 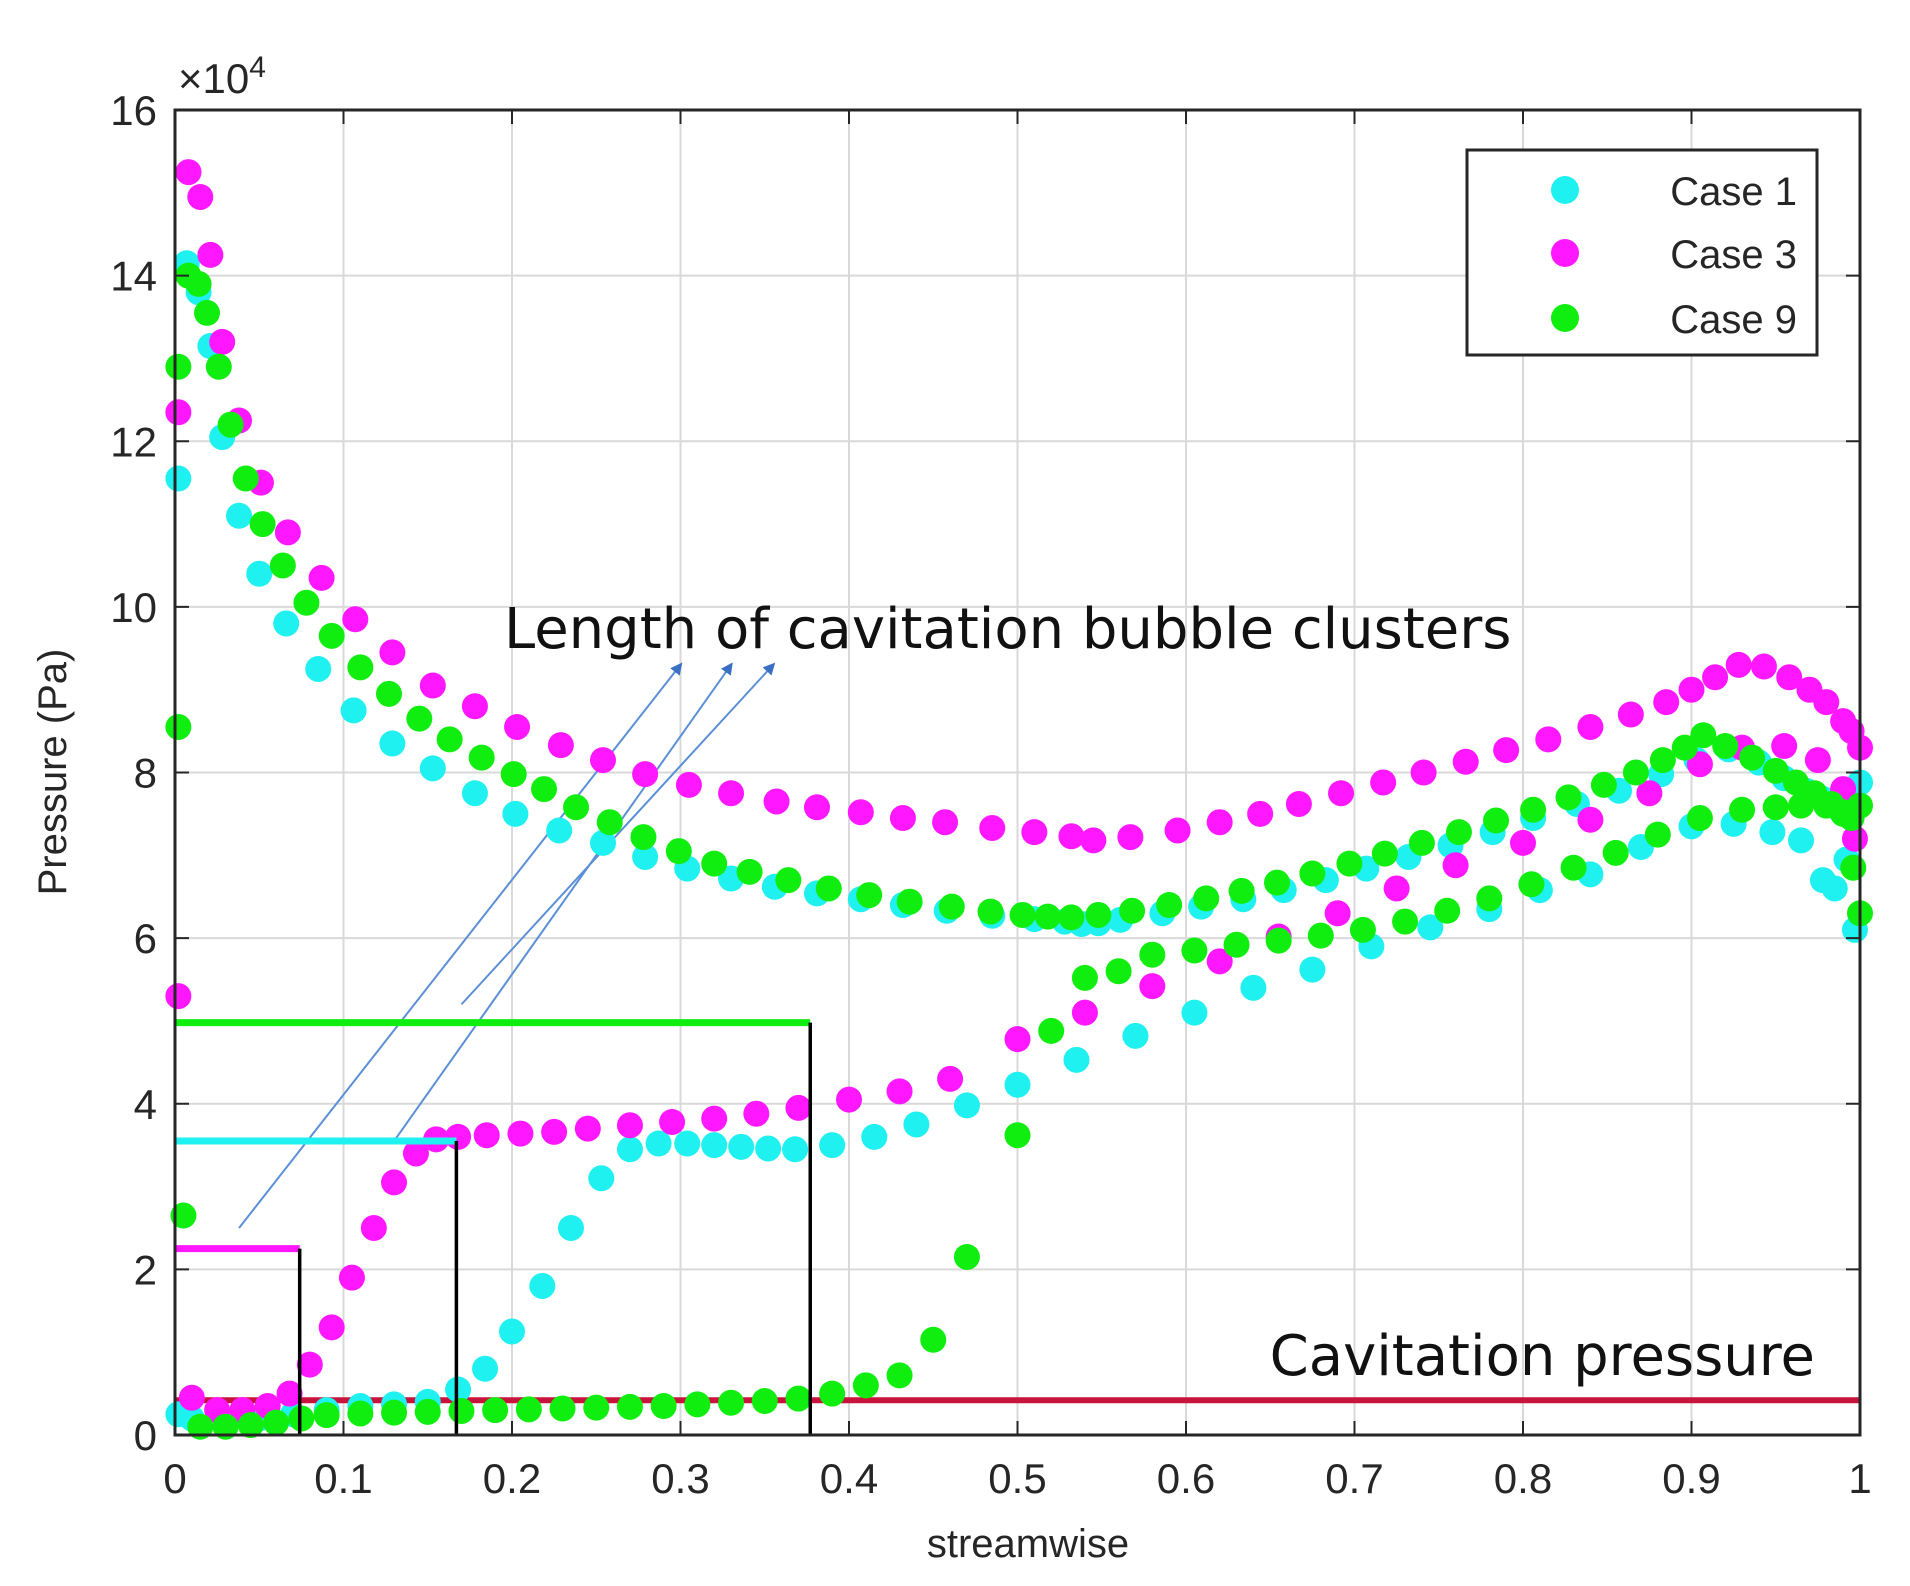 What do you see at coordinates (174, 1478) in the screenshot?
I see `x-tick-label: 0` at bounding box center [174, 1478].